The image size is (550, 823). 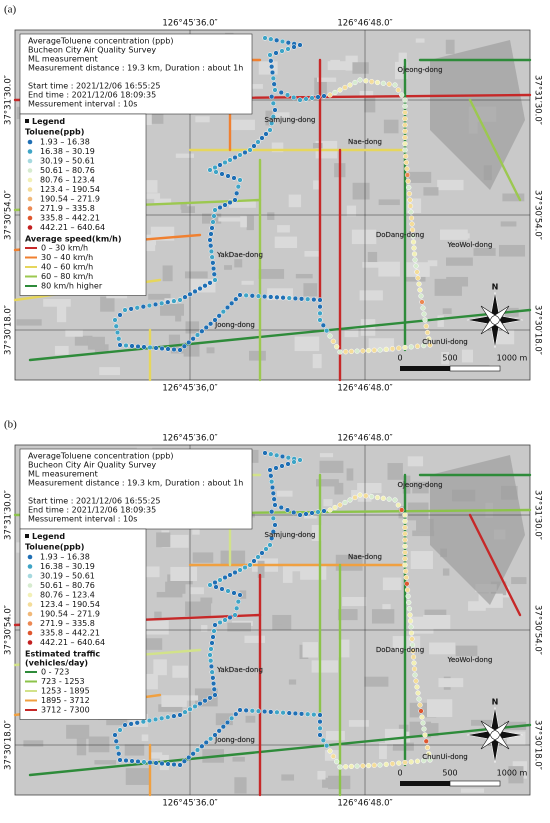 I want to click on legend-item: 271.9 – 335.8, so click(x=67, y=623).